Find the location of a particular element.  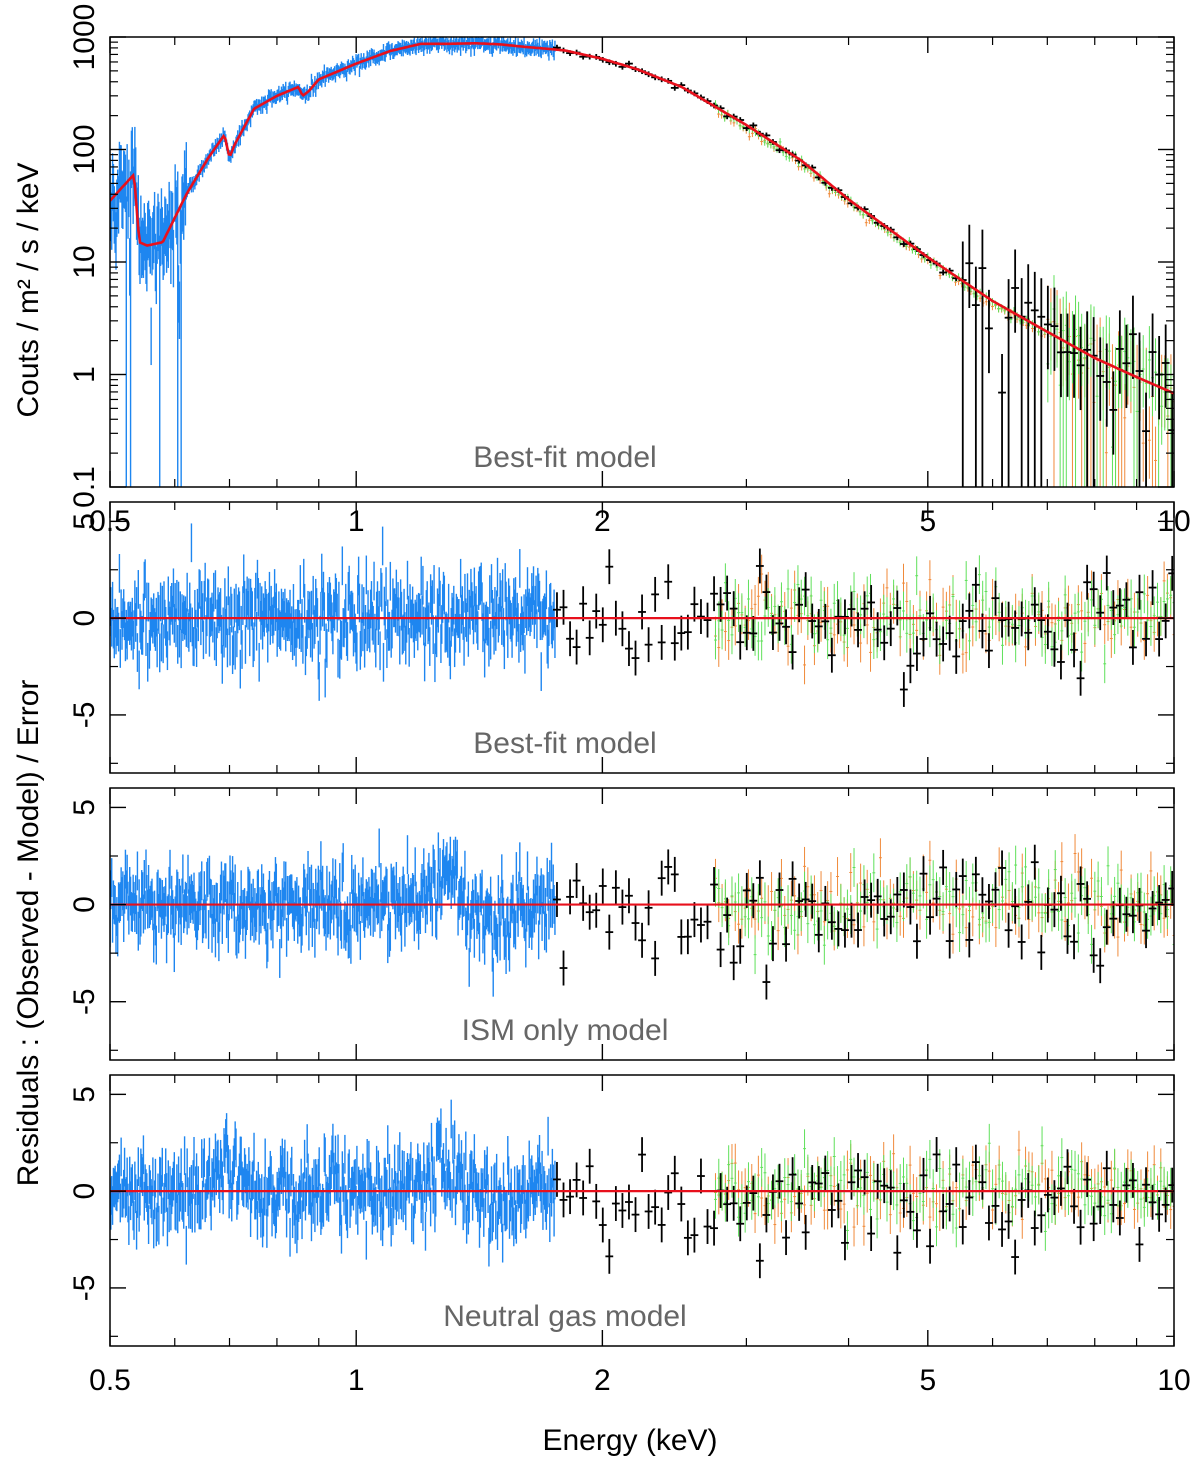

x-tick-label: 2 is located at coordinates (602, 521).